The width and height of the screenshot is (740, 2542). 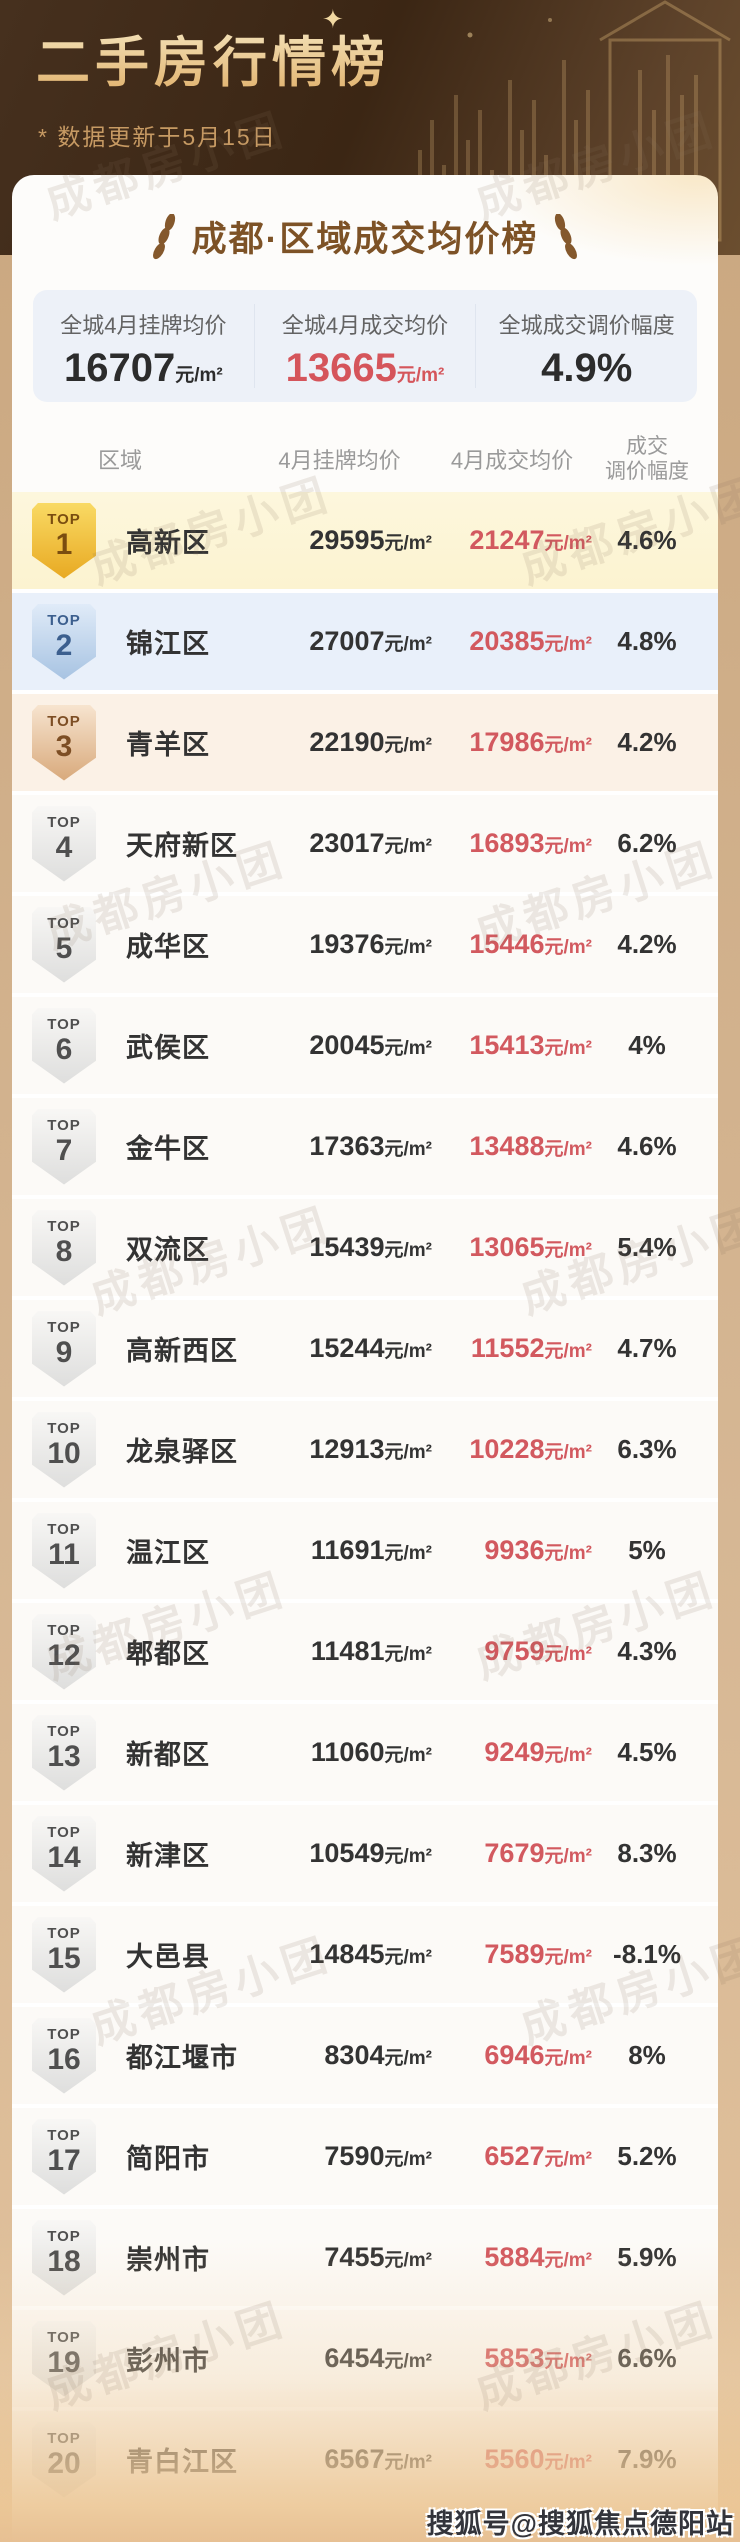 What do you see at coordinates (530, 742) in the screenshot?
I see `deal-price: 17986元/m²` at bounding box center [530, 742].